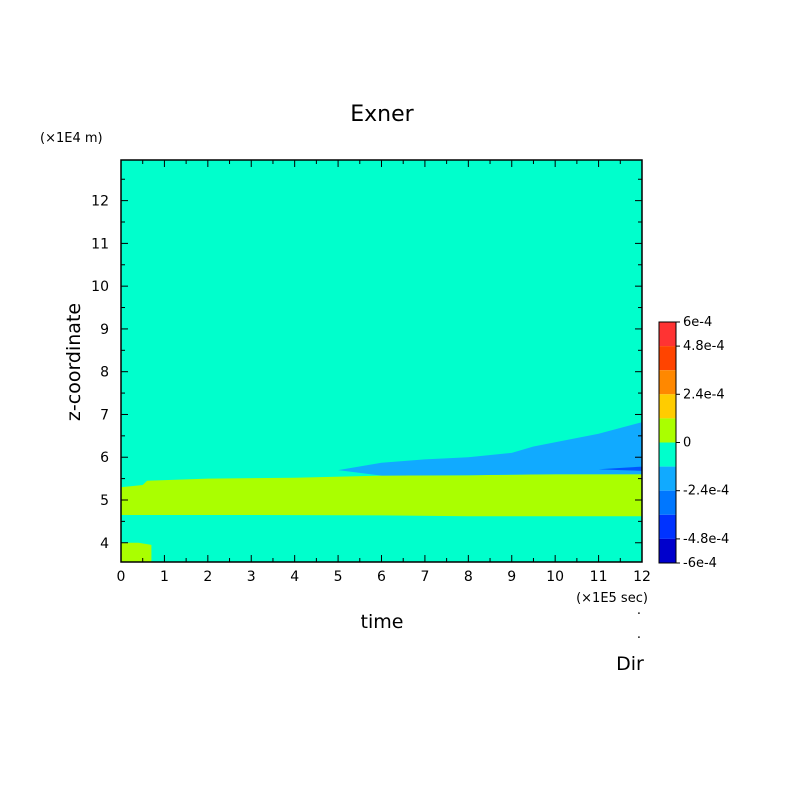  I want to click on x-tick-label: 8, so click(468, 577).